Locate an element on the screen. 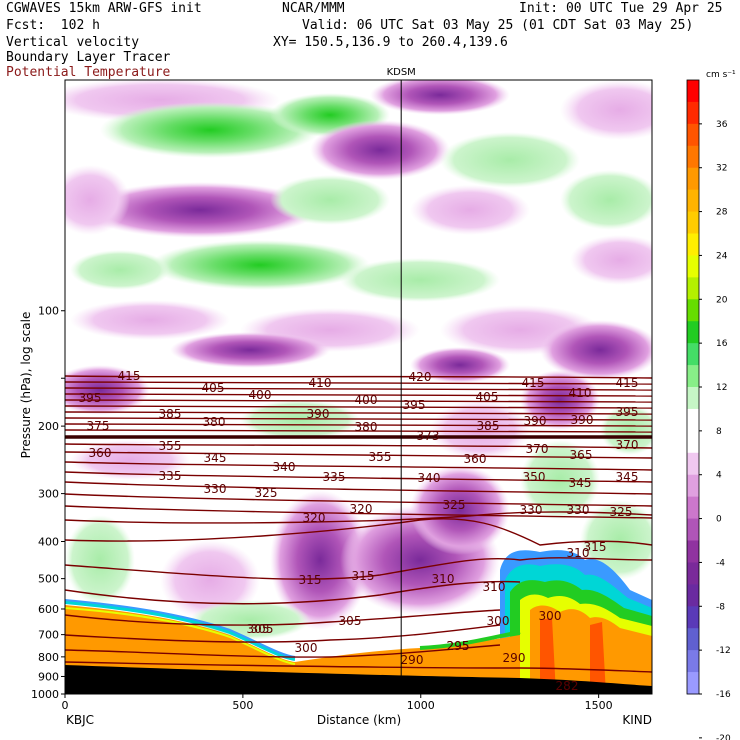 This screenshot has height=740, width=740. isentrope-label: 360 is located at coordinates (100, 453).